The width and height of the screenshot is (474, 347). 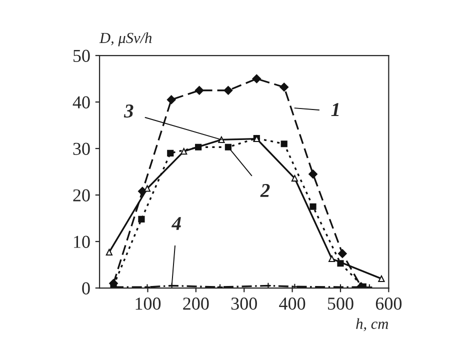 I want to click on y-tick-label: 0, so click(x=86, y=288).